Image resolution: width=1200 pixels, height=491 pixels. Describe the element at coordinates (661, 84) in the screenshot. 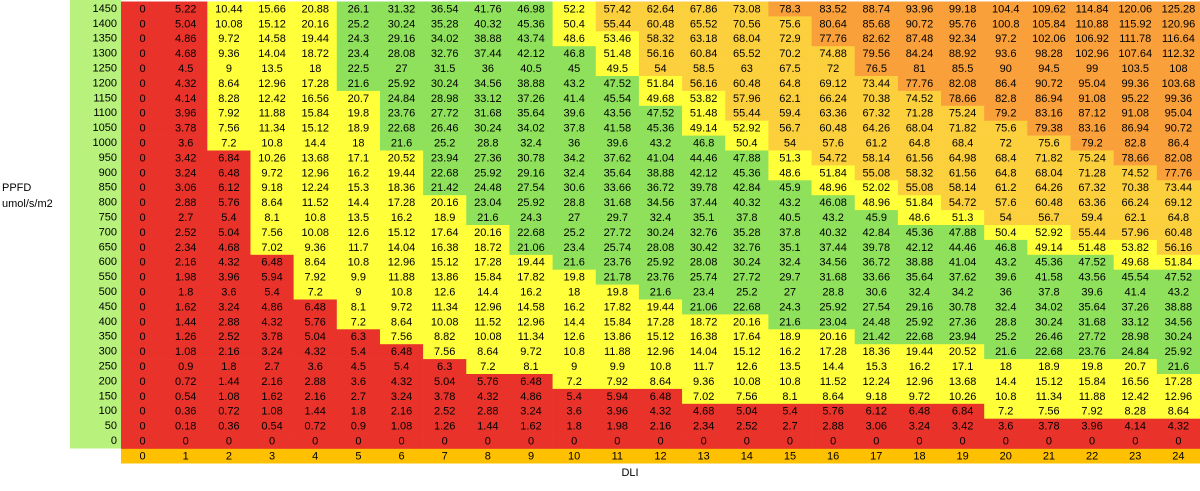

I see `cell-label: 51.84` at that location.